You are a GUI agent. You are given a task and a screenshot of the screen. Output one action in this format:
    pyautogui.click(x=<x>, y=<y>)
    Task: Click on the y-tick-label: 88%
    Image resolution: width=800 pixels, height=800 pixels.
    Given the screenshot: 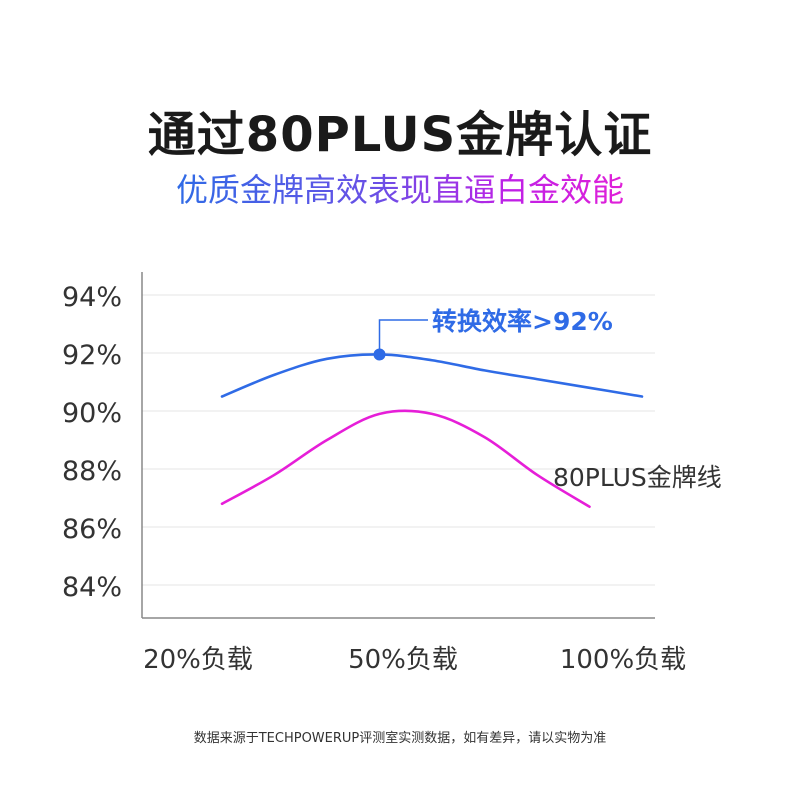 What is the action you would take?
    pyautogui.click(x=92, y=471)
    